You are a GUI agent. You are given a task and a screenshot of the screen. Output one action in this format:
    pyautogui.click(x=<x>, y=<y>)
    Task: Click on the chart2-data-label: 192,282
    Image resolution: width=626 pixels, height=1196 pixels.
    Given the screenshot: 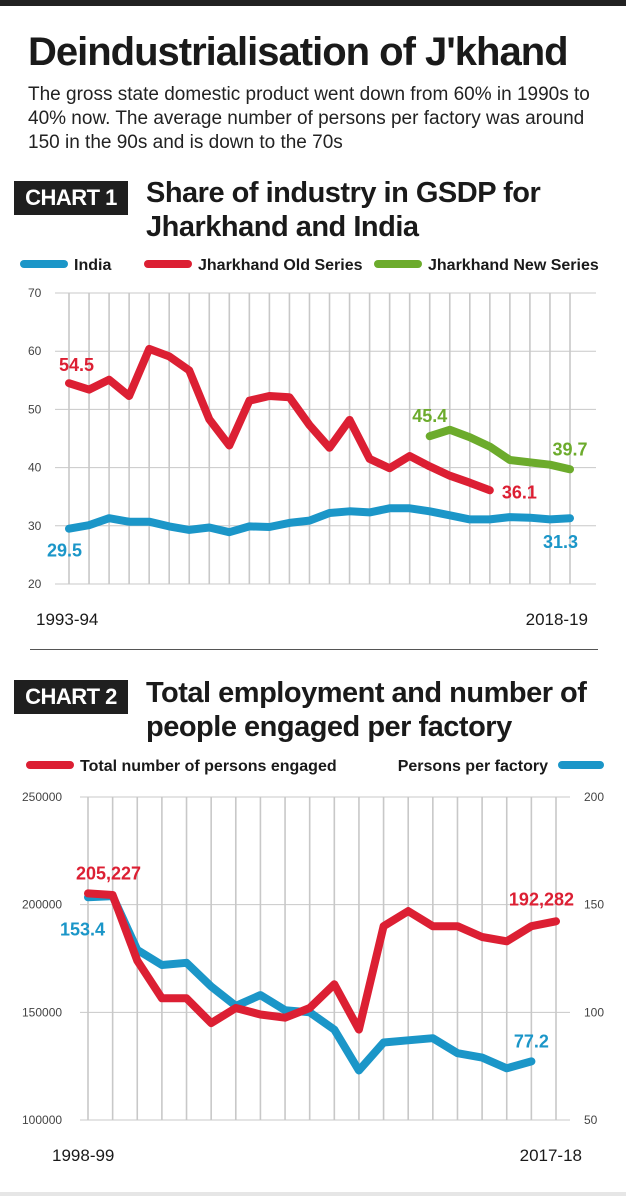 What is the action you would take?
    pyautogui.click(x=541, y=899)
    